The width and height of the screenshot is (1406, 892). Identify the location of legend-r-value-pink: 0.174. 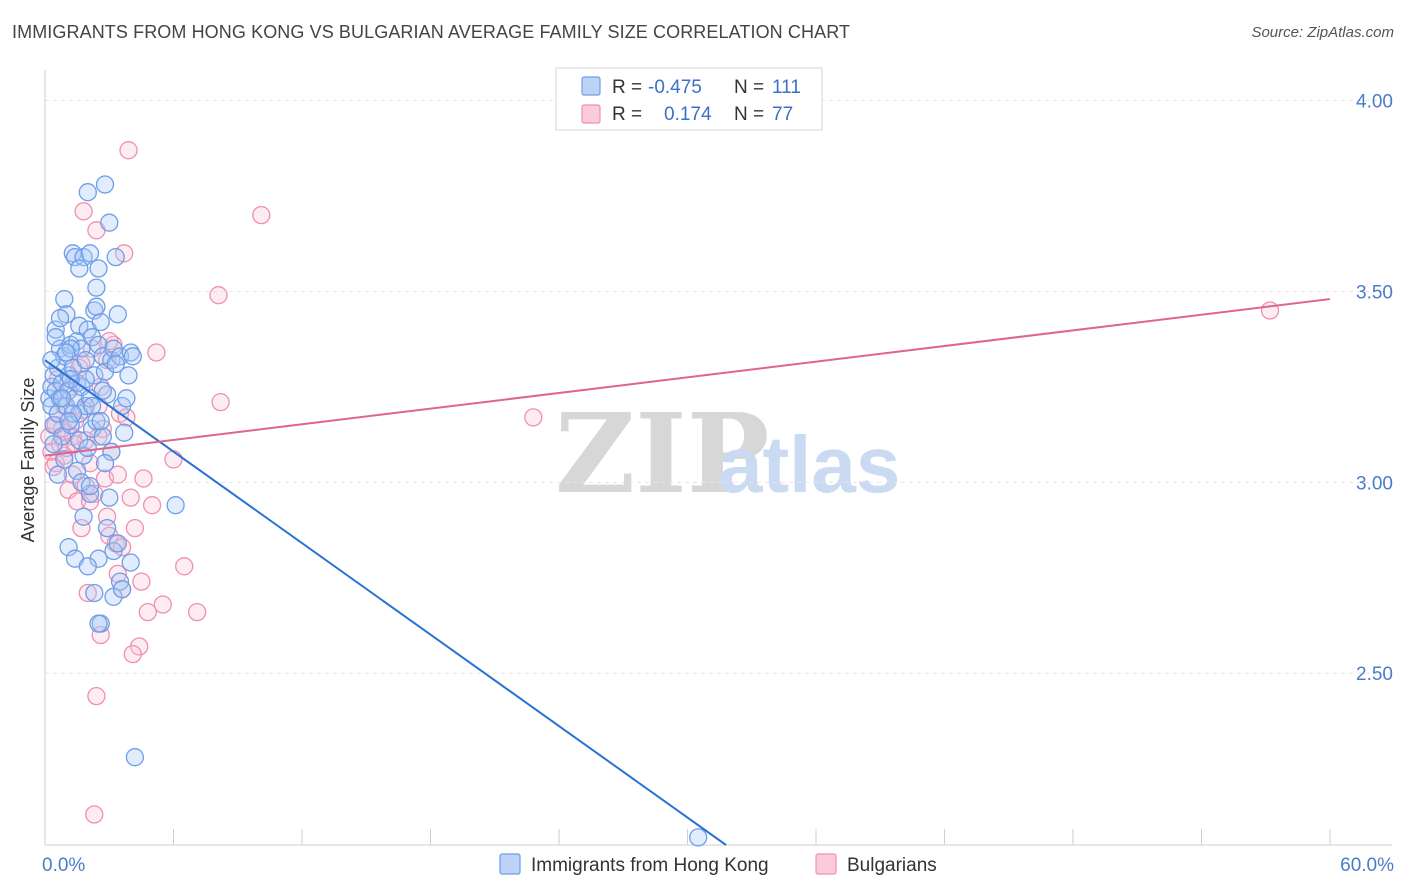
(688, 114).